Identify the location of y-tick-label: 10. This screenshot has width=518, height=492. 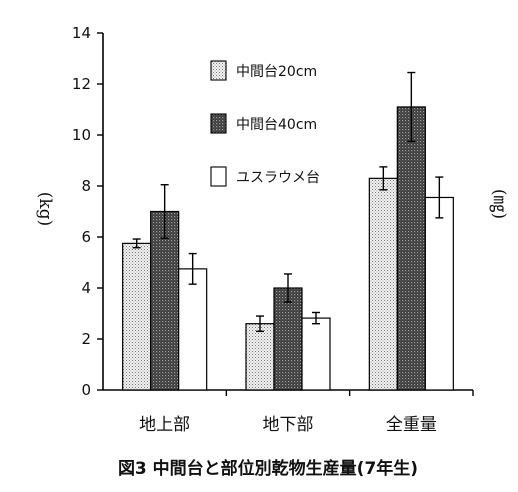
(81, 135).